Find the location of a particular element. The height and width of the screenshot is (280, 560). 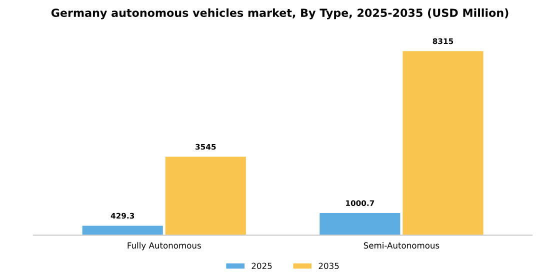

x-tick-label: Semi-Autonomous is located at coordinates (402, 245).